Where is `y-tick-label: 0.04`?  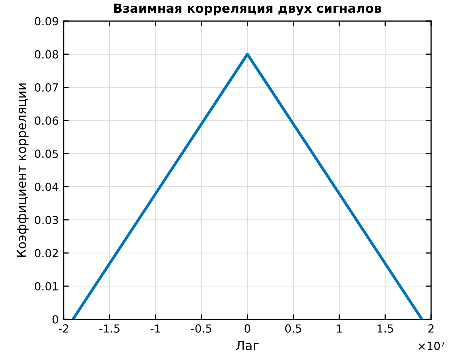
y-tick-label: 0.04 is located at coordinates (47, 187).